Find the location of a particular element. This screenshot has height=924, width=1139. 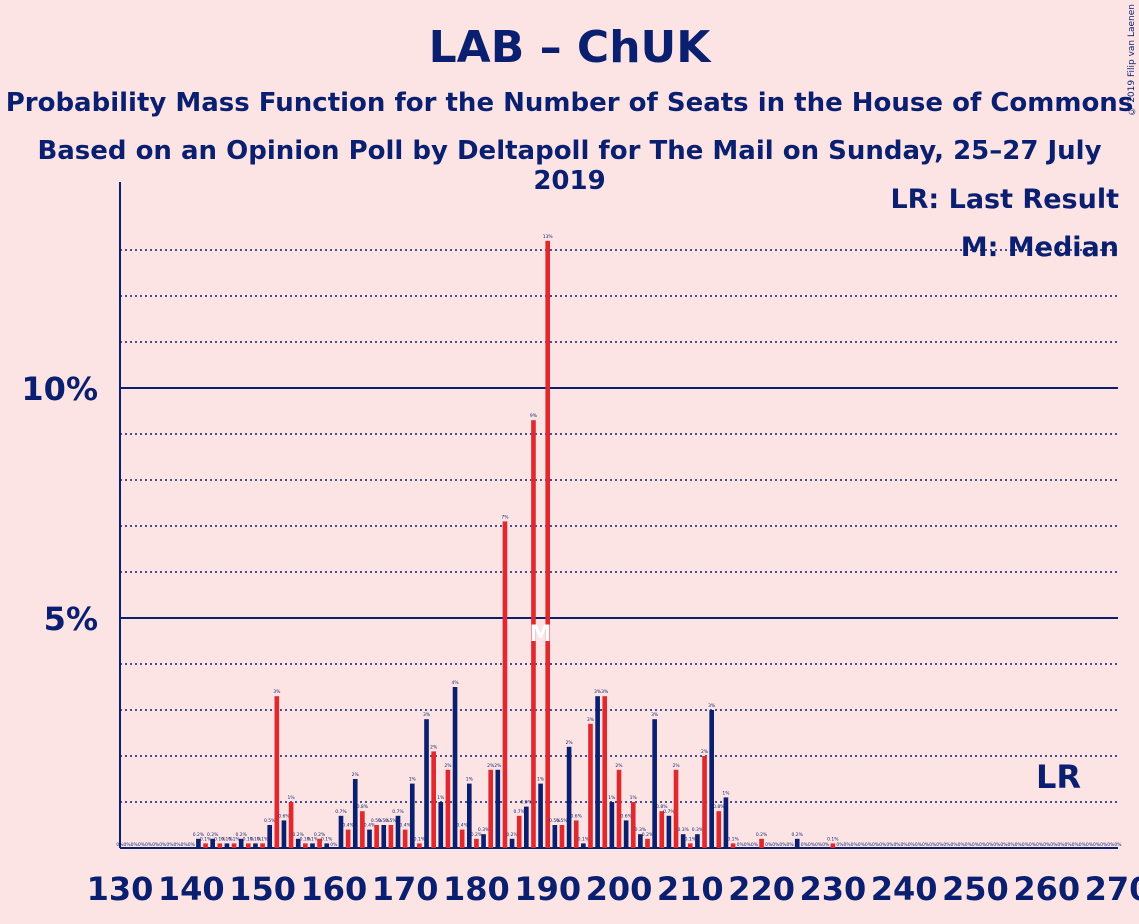

bar-data-label: 9% is located at coordinates (534, 416).